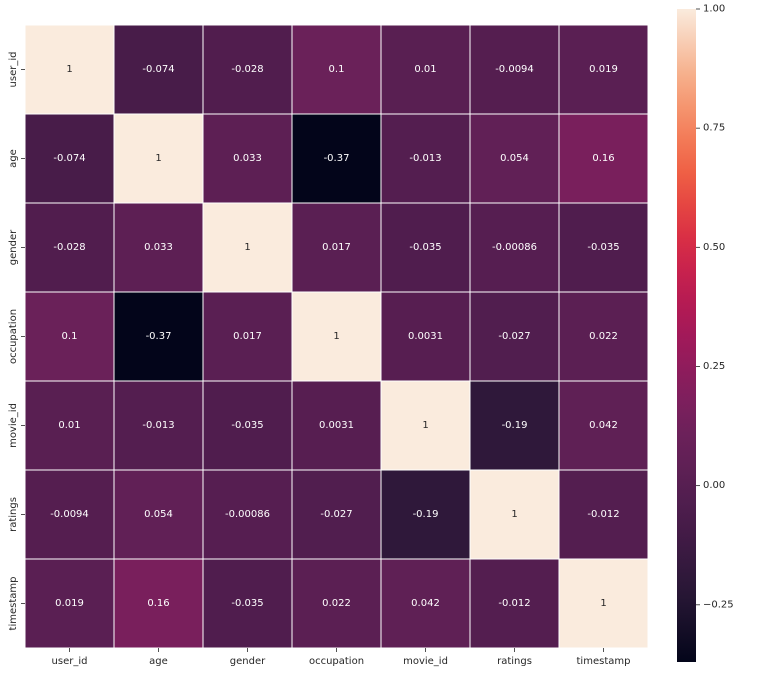 Image resolution: width=766 pixels, height=674 pixels. What do you see at coordinates (705, 333) in the screenshot?
I see `colorbar: −0.25 0.00 0.25 0.50 0.75 1.00` at bounding box center [705, 333].